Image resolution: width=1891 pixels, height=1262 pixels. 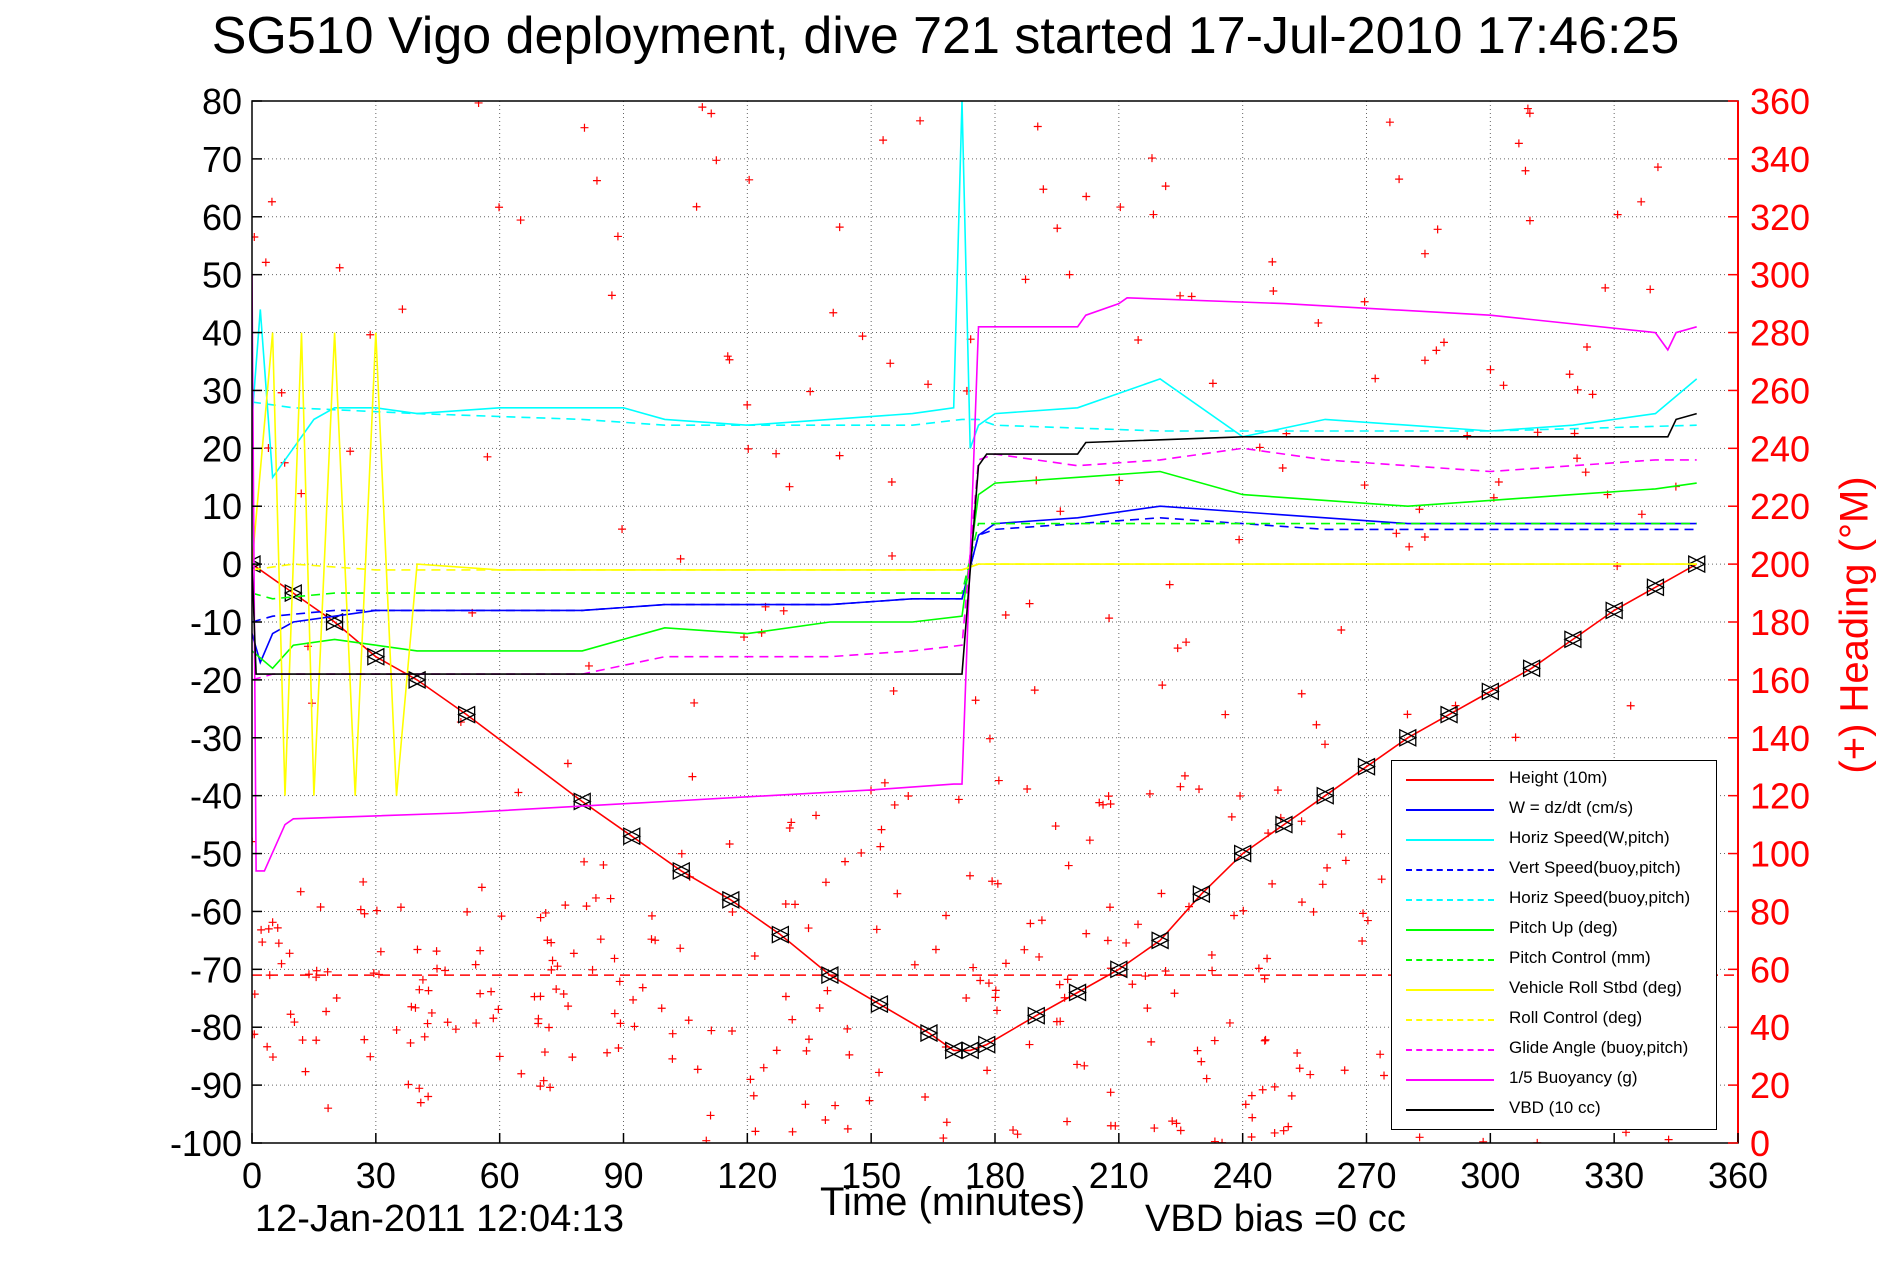 What do you see at coordinates (1780, 506) in the screenshot?
I see `right-y-tick-label: 220` at bounding box center [1780, 506].